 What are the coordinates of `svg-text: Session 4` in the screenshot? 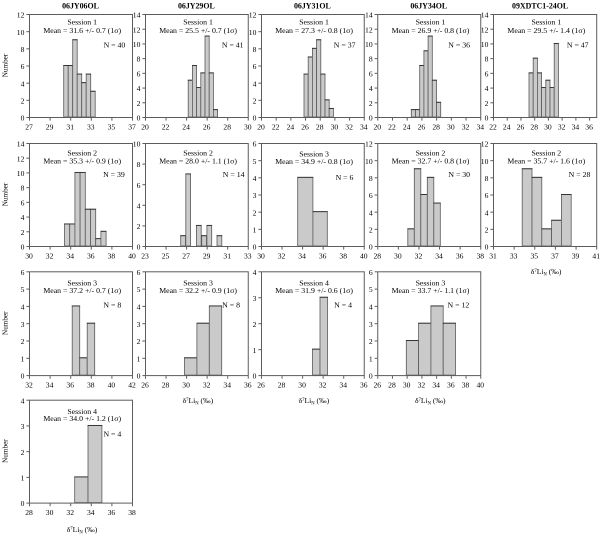 It's located at (314, 283).